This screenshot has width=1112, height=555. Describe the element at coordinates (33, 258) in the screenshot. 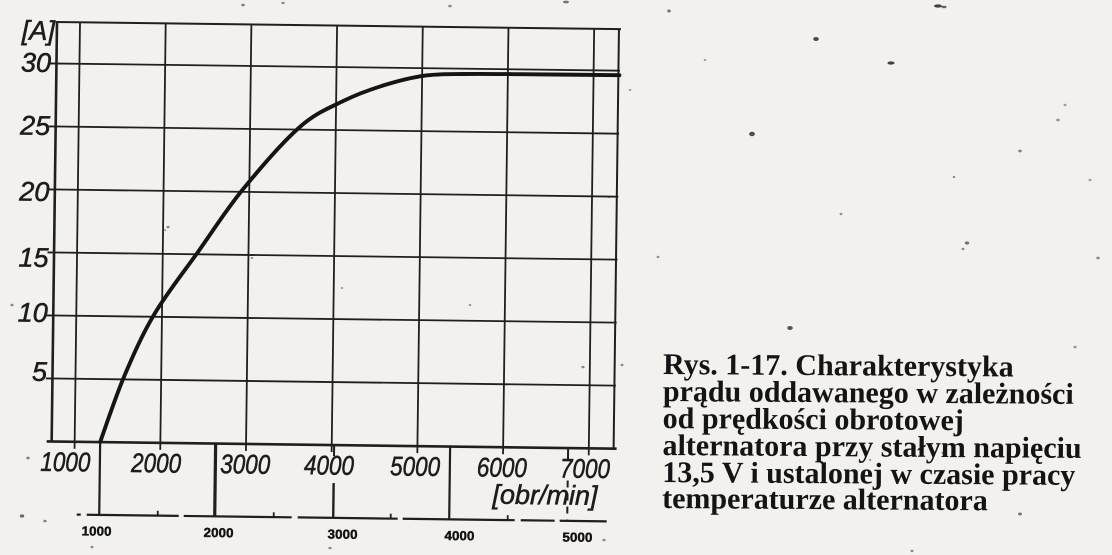

I see `svg-text: 15` at that location.